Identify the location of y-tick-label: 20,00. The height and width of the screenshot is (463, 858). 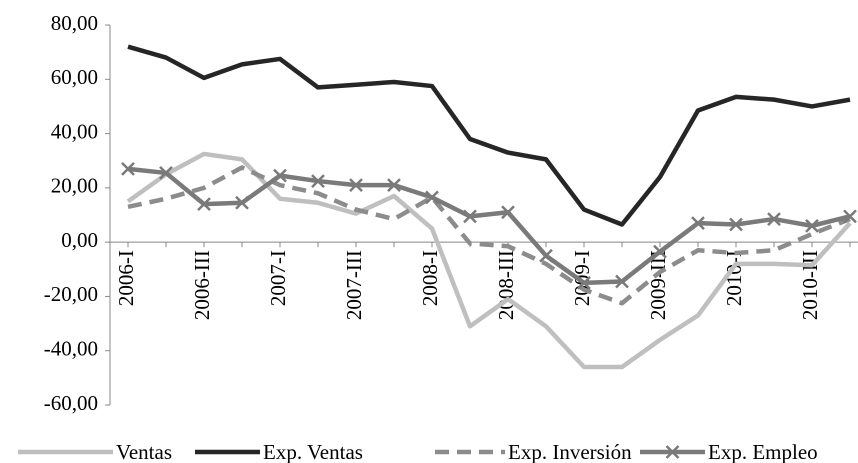
(74, 186).